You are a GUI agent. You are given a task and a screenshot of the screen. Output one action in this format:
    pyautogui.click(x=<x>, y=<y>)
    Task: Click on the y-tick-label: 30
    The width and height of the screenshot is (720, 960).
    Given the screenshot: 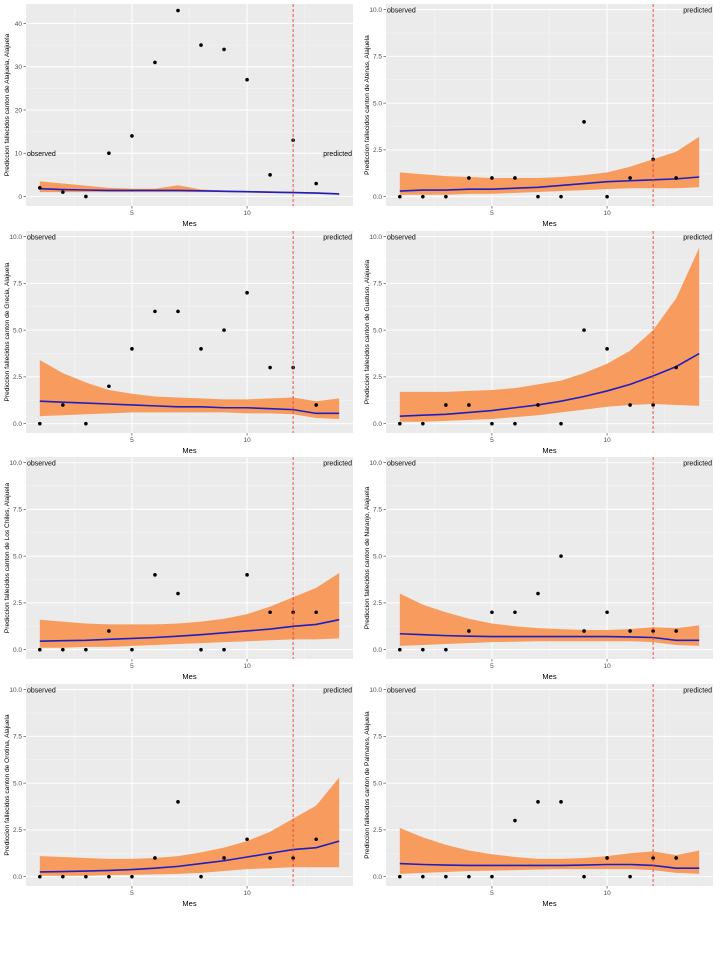 What is the action you would take?
    pyautogui.click(x=19, y=67)
    